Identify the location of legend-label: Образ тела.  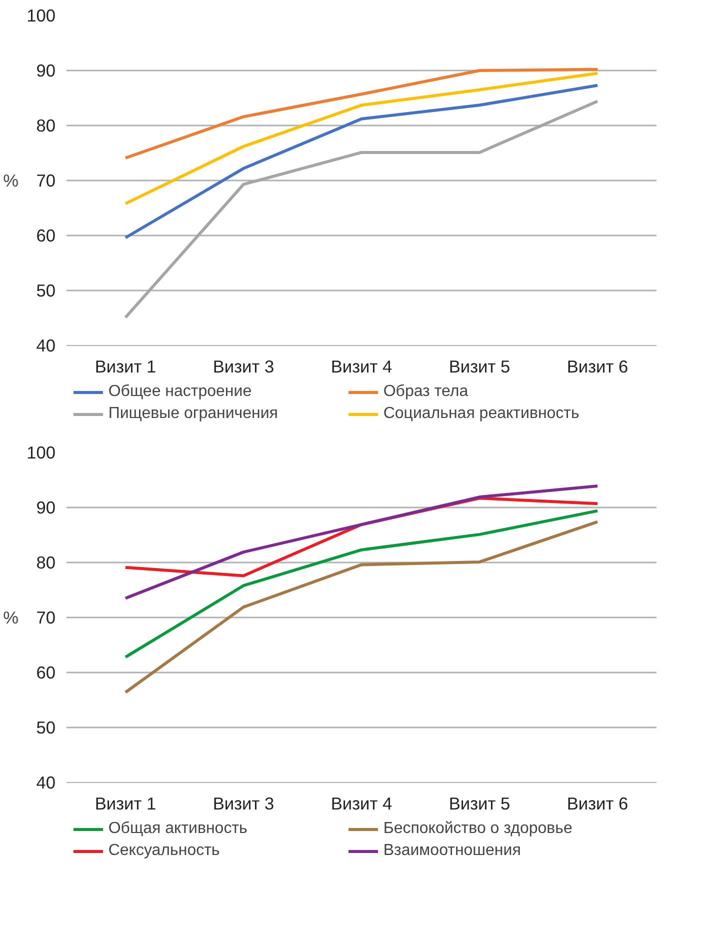
(426, 392).